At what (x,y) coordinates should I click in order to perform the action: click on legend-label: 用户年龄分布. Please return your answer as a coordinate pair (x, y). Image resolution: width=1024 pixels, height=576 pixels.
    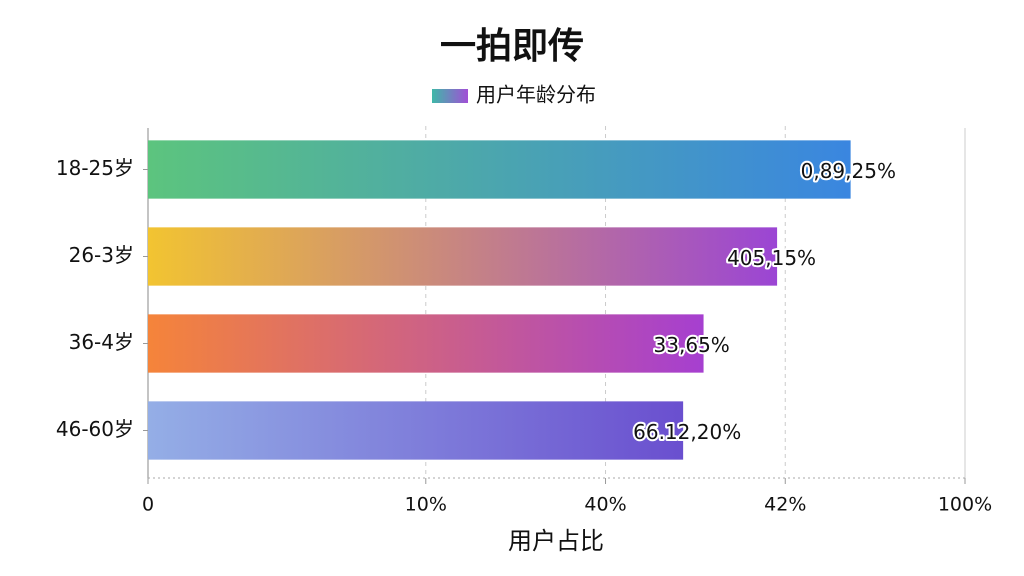
    Looking at the image, I should click on (536, 95).